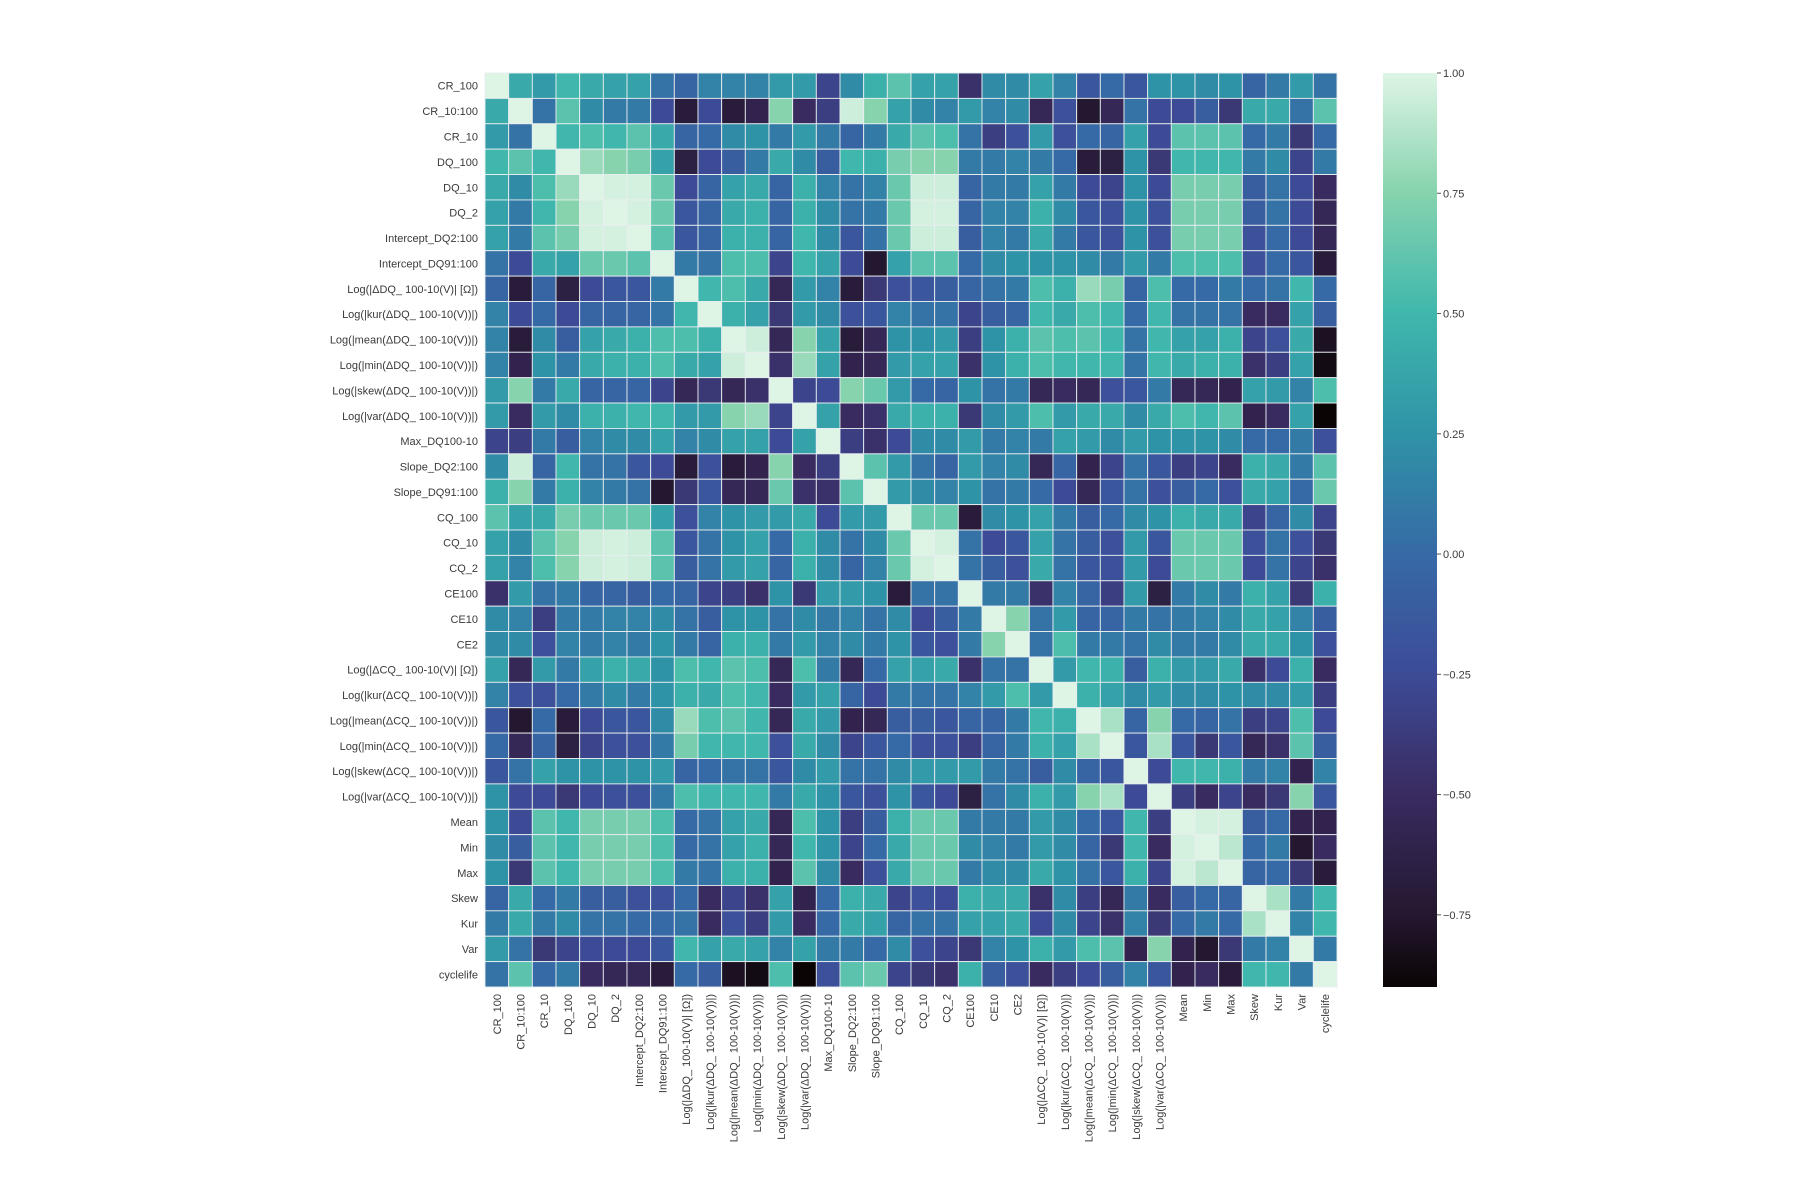 This screenshot has height=1201, width=1801. I want to click on row-label: CE2, so click(467, 645).